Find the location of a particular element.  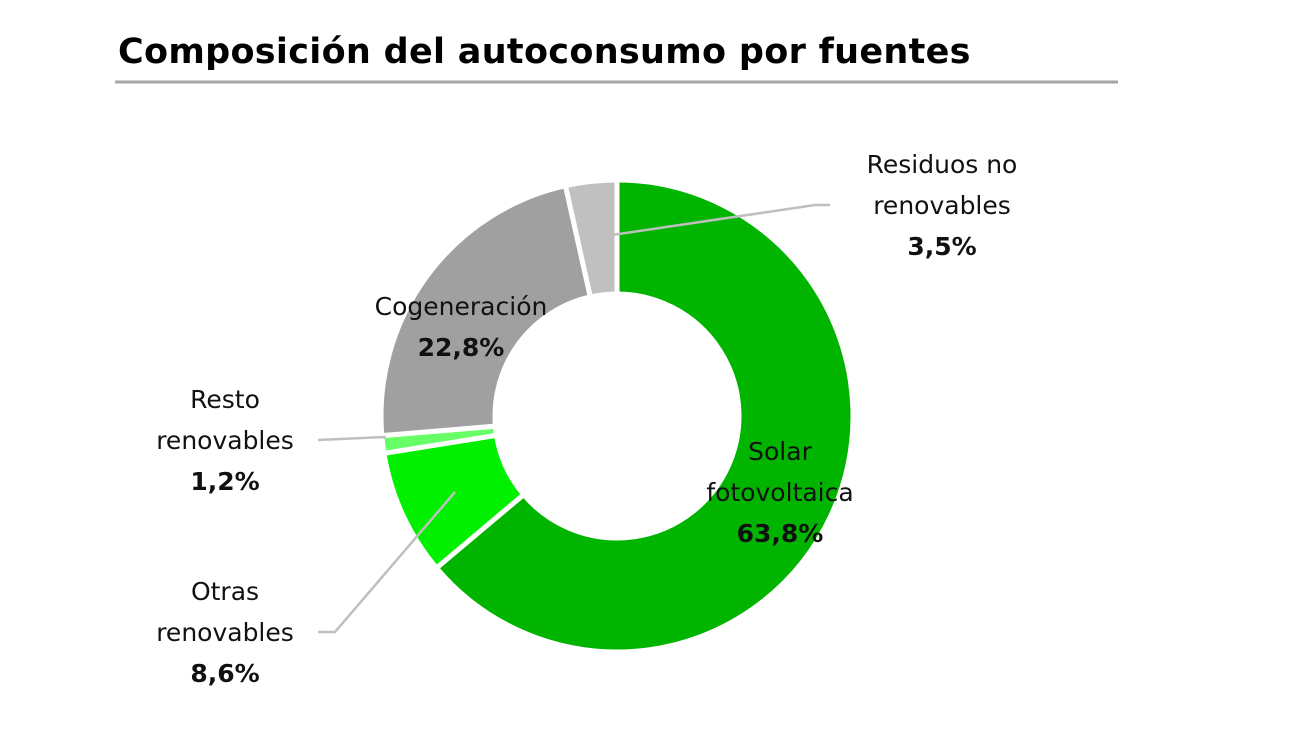

category-label: Cogeneración is located at coordinates (461, 306).